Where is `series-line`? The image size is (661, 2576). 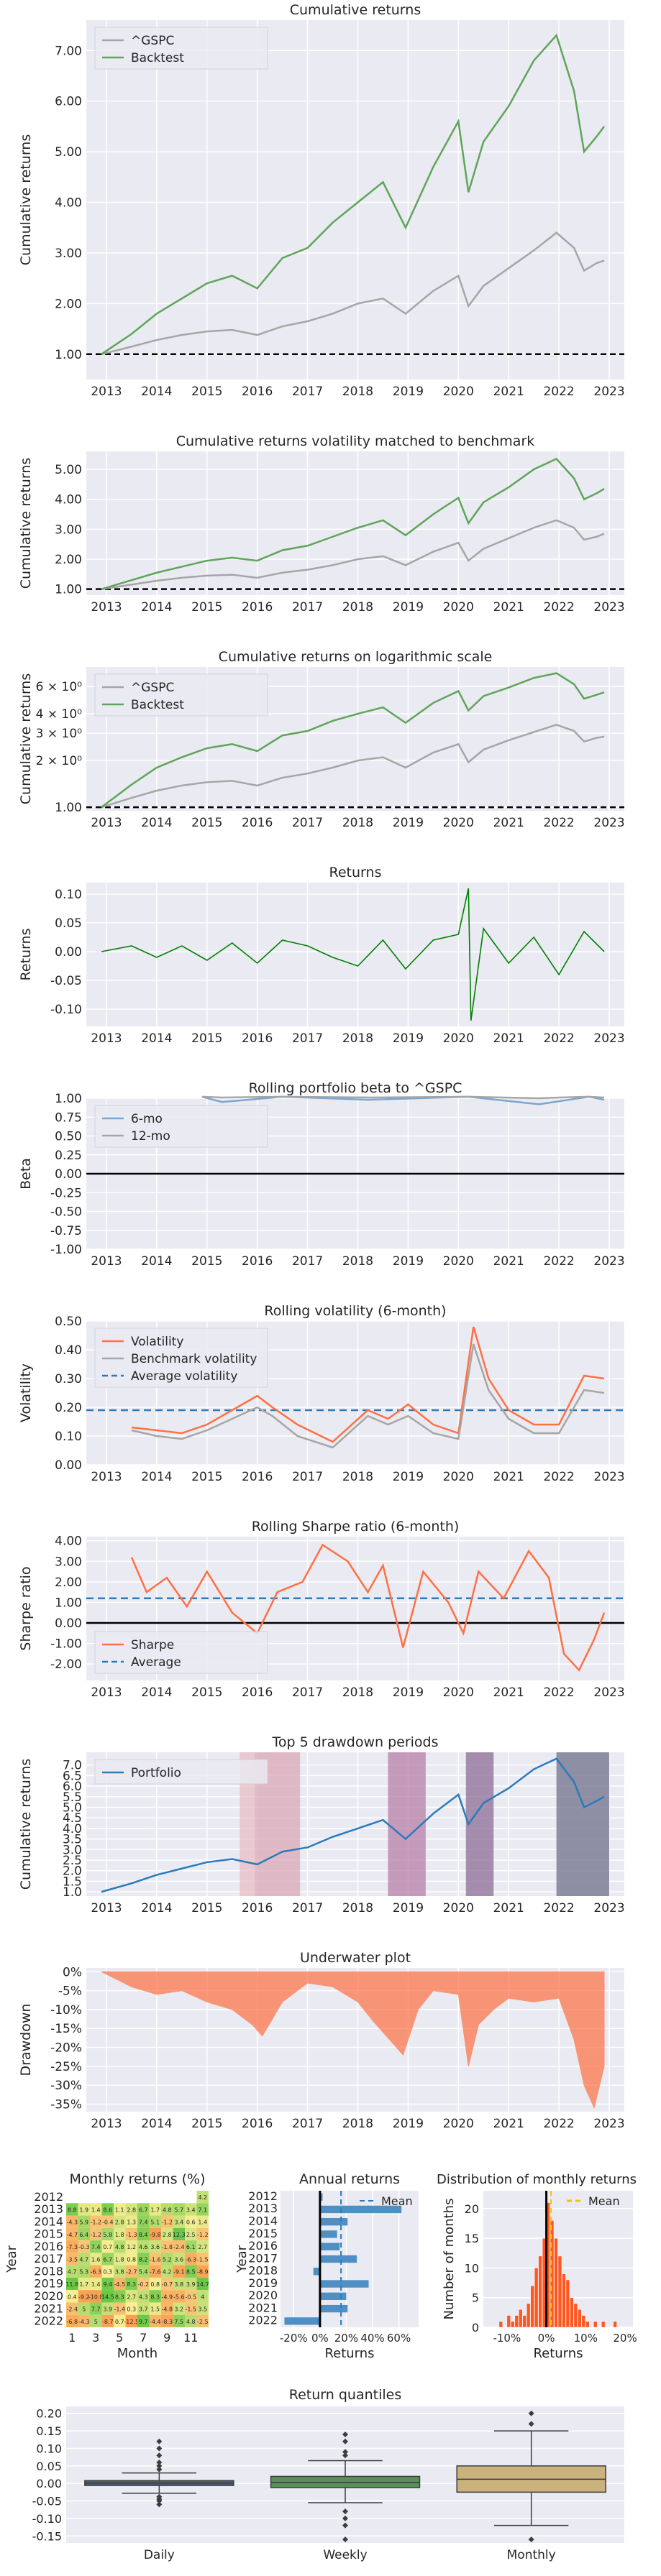
series-line is located at coordinates (353, 740).